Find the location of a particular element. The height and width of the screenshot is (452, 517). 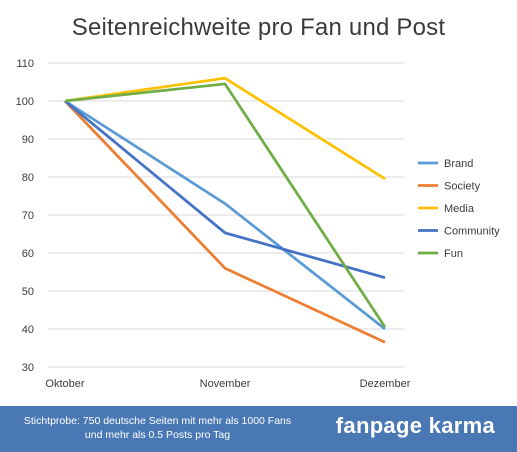

legend-label-community: Community is located at coordinates (472, 232).